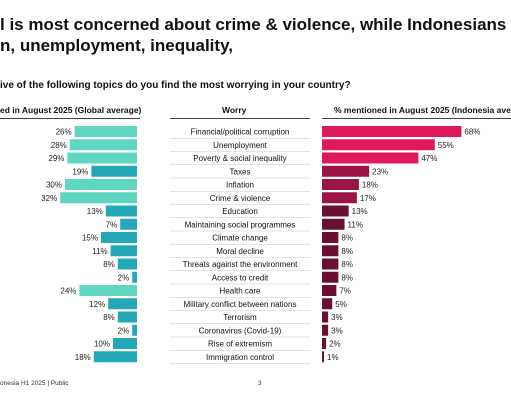 The height and width of the screenshot is (400, 511). I want to click on global-value-label: 7%, so click(112, 224).